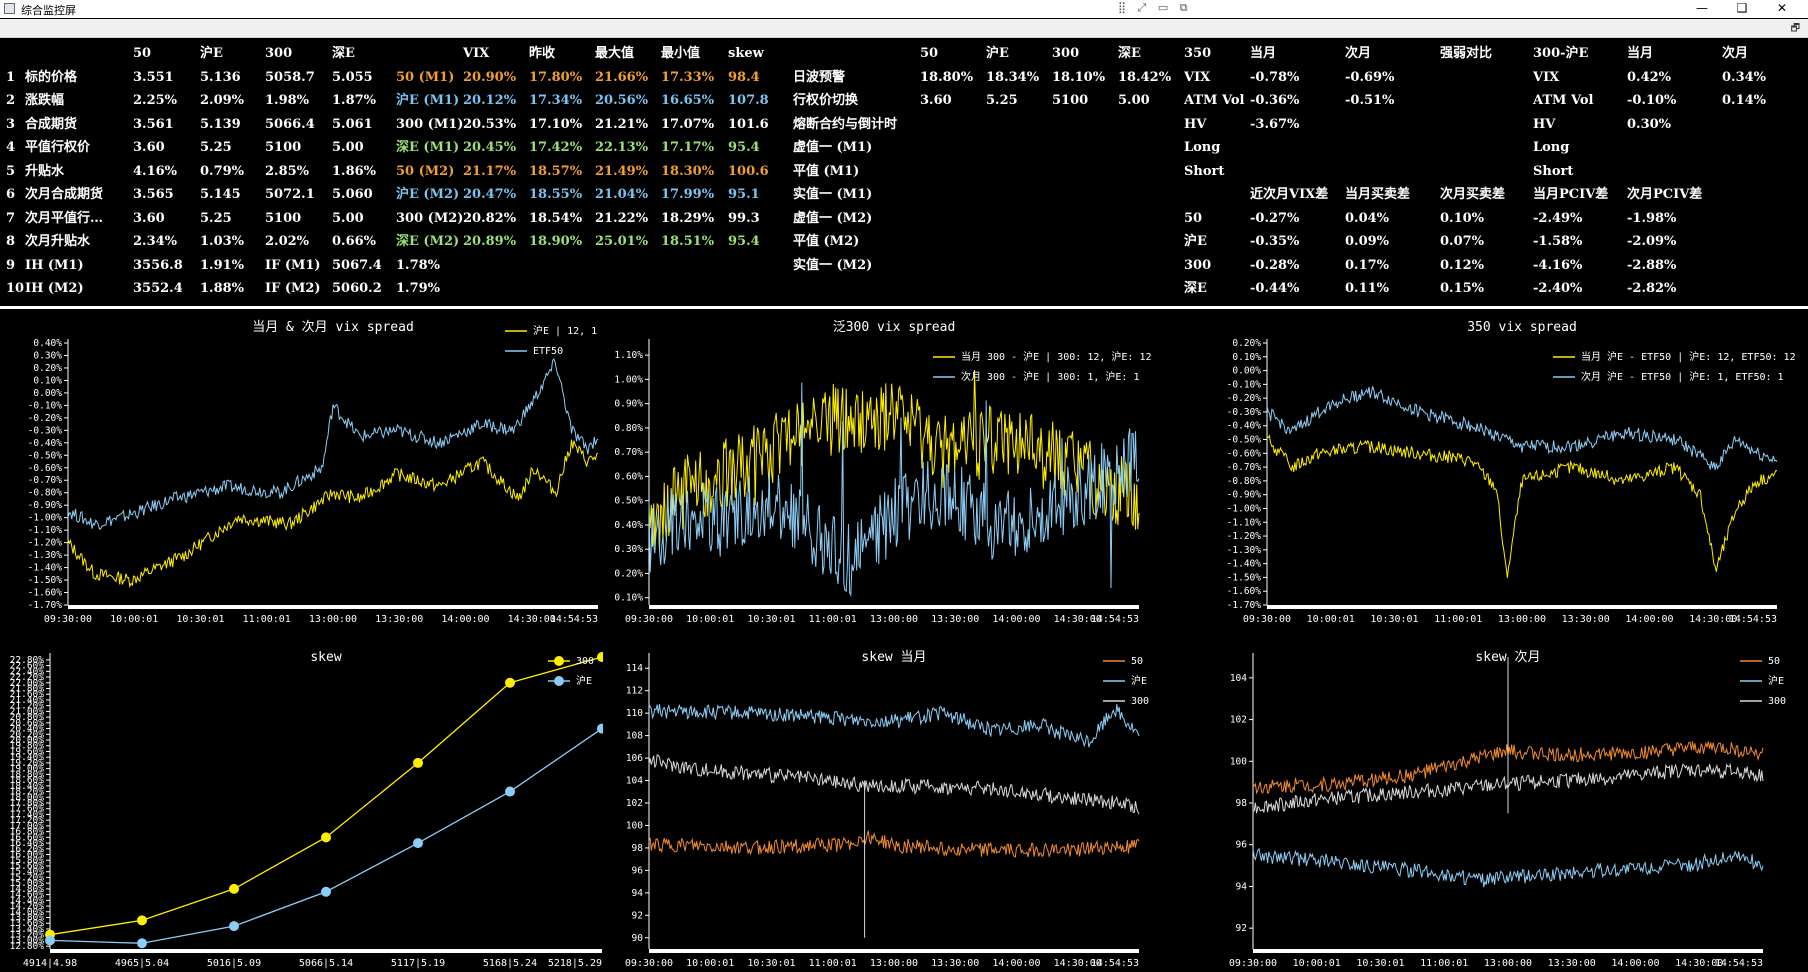 This screenshot has height=972, width=1808. I want to click on vix-prev: 18.57%, so click(556, 171).